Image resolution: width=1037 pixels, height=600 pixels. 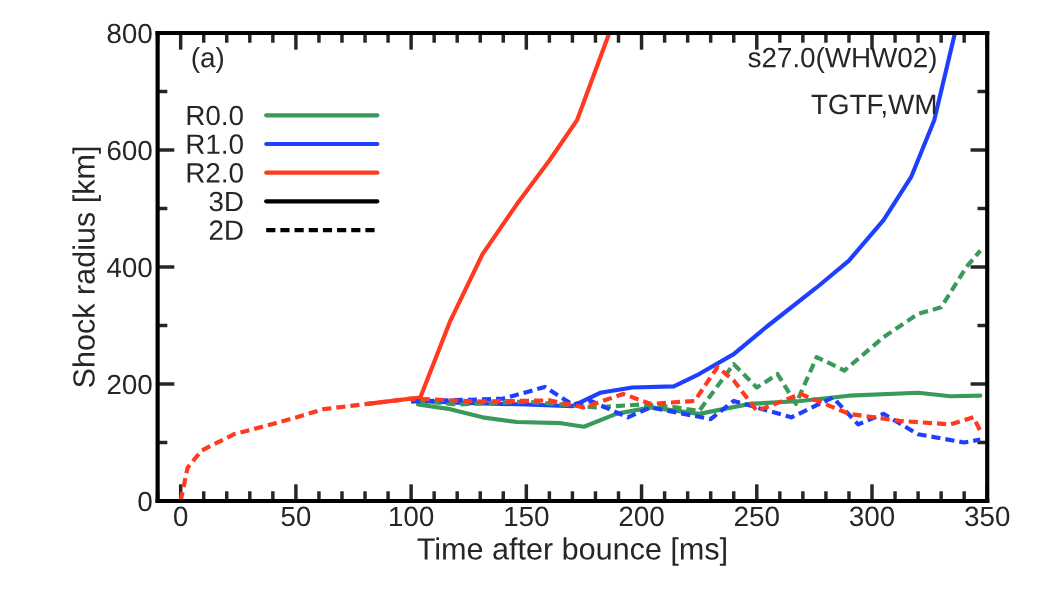 I want to click on y-tick-label: 0, so click(x=145, y=501).